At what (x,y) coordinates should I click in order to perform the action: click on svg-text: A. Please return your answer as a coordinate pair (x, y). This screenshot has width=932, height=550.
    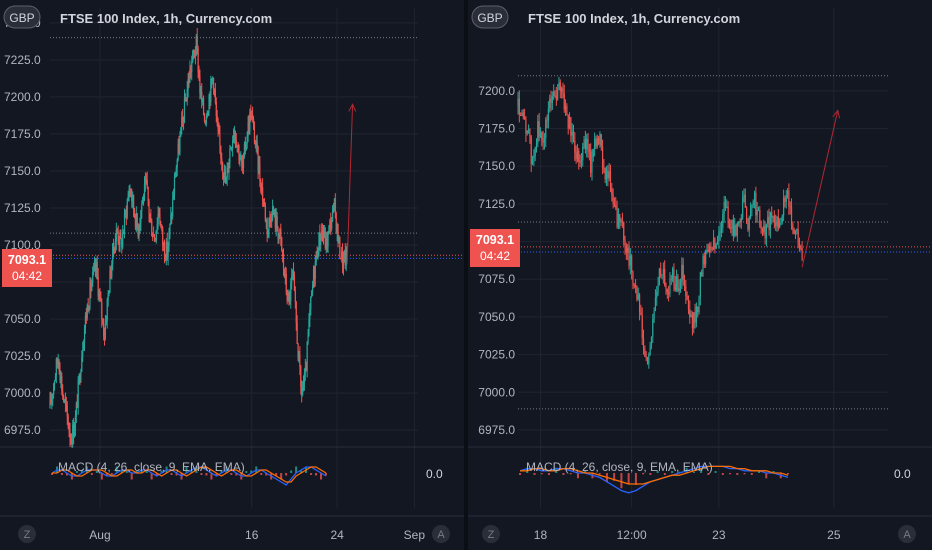
    Looking at the image, I should click on (441, 535).